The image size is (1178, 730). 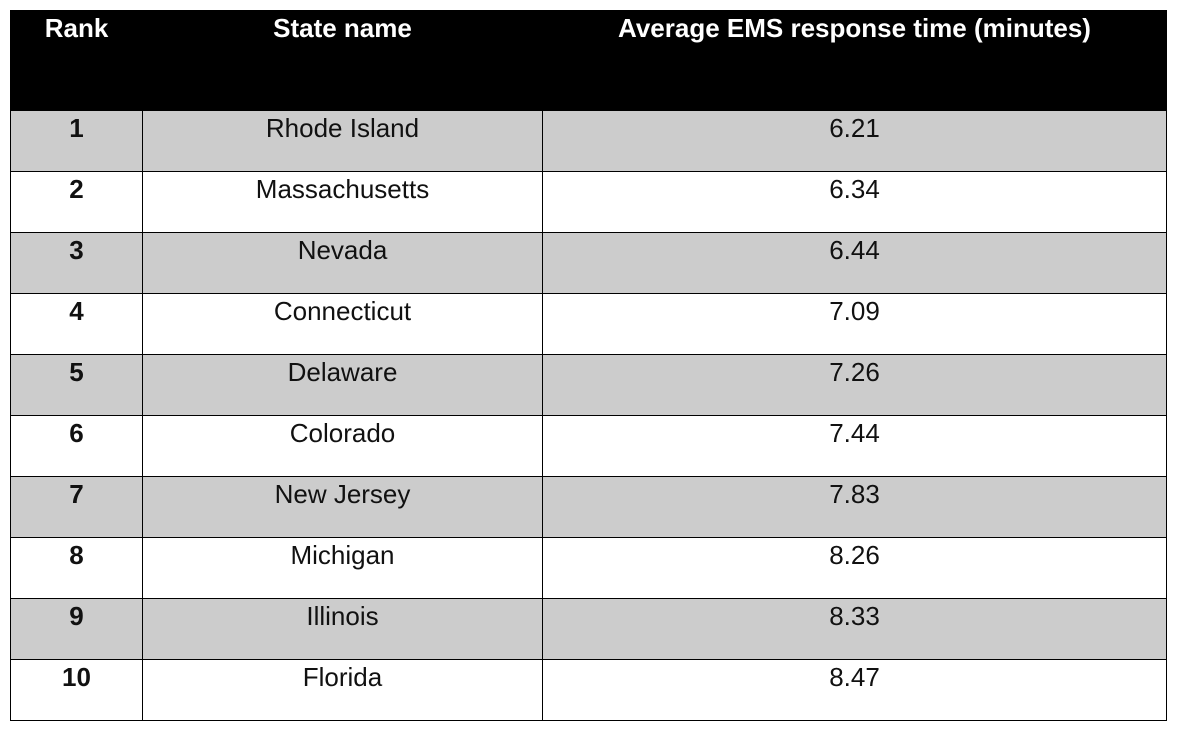 I want to click on rank-cell: 4, so click(x=76, y=324).